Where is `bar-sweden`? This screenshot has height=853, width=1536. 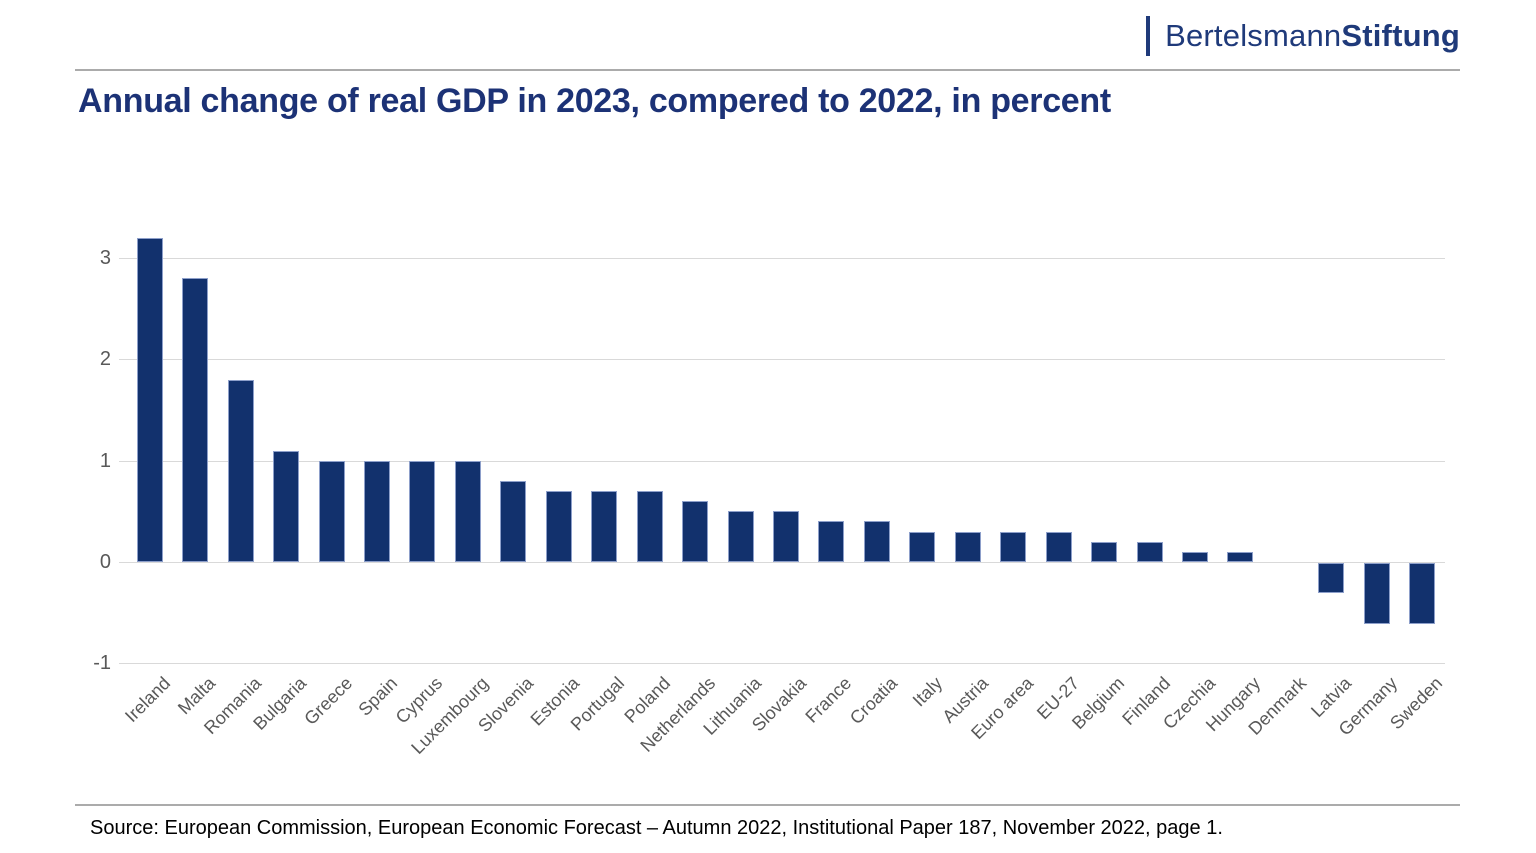
bar-sweden is located at coordinates (1422, 593).